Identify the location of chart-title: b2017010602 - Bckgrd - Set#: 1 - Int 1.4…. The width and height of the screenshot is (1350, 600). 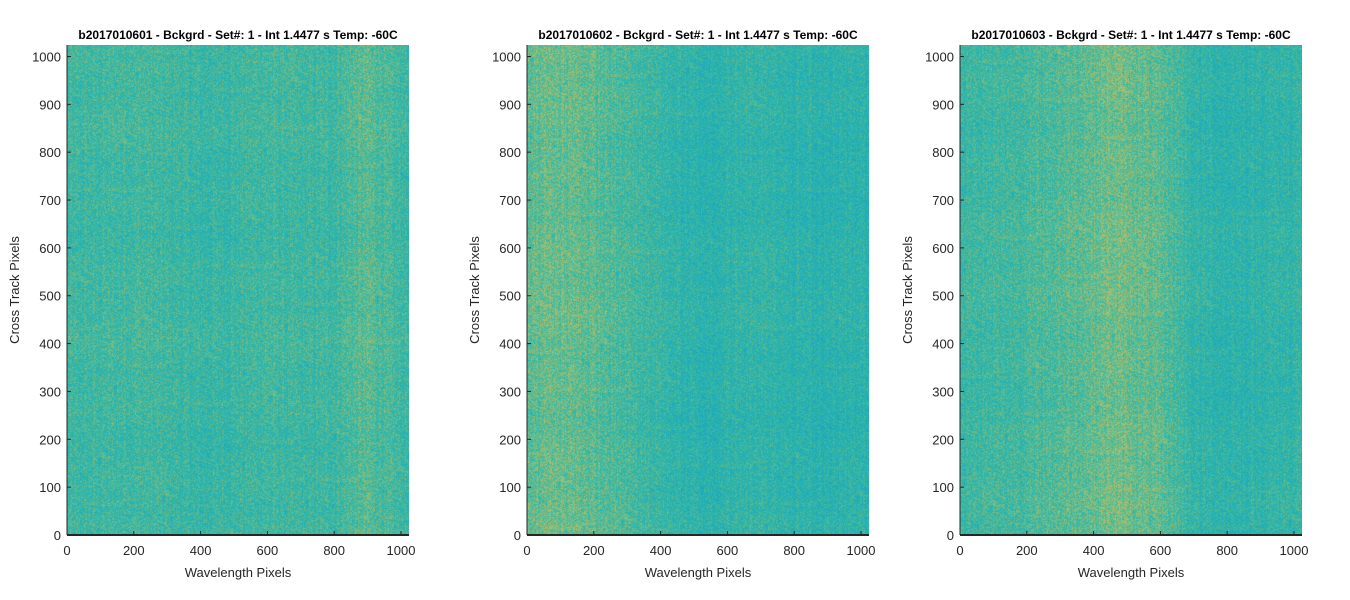
(698, 35).